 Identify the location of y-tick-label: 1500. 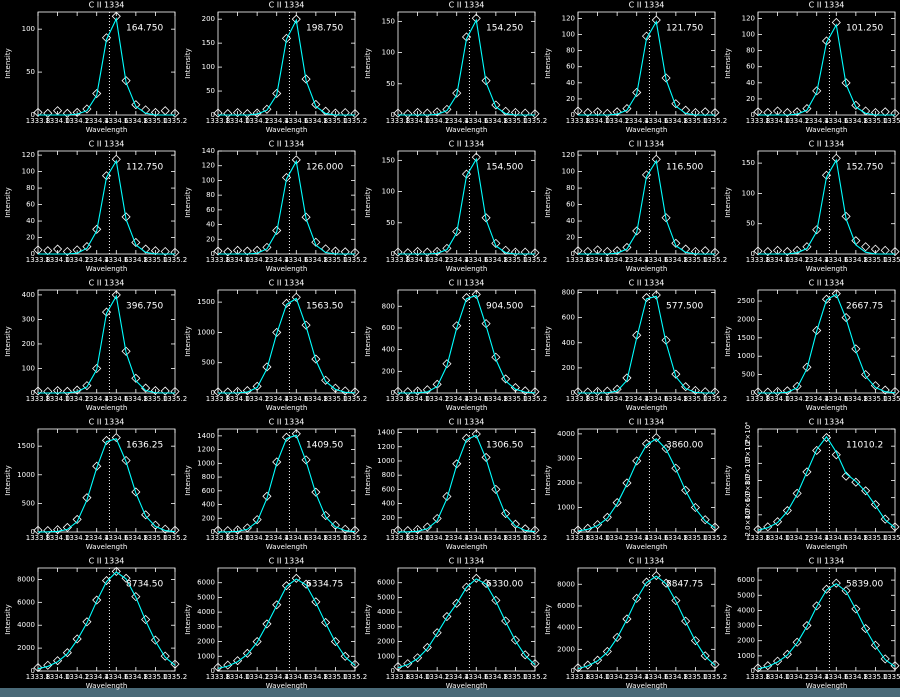
(746, 338).